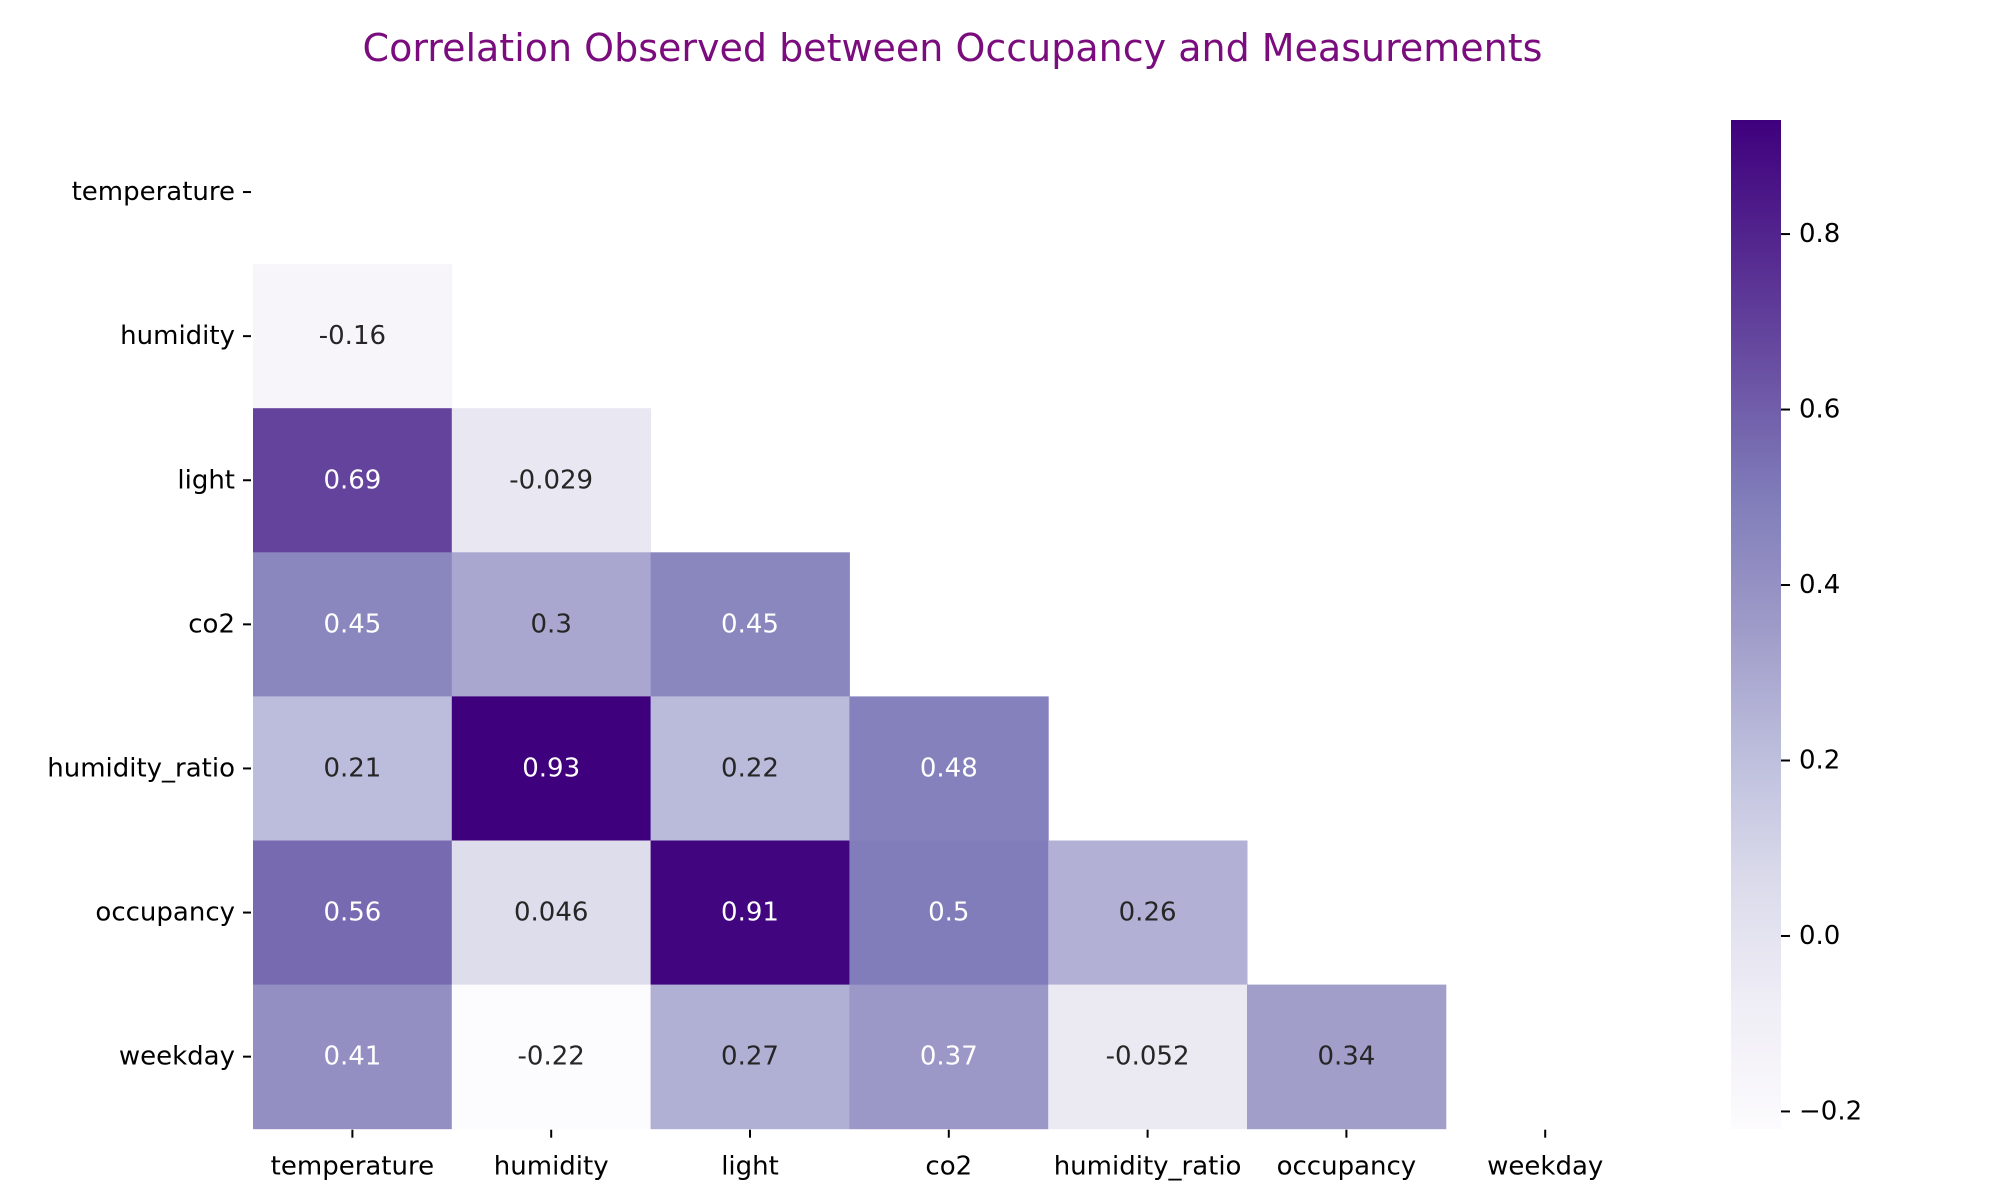  I want to click on cell-value-label: 0.3, so click(551, 624).